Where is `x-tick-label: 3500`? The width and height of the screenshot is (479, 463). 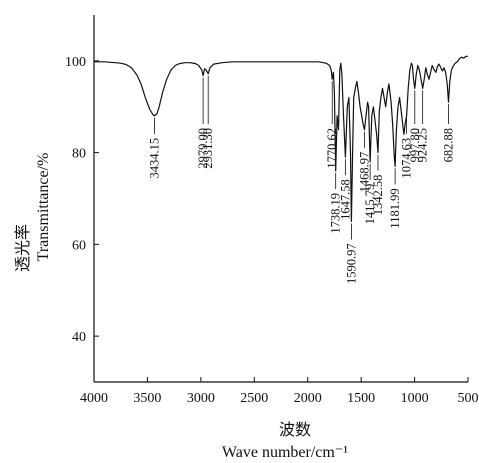
x-tick-label: 3500 is located at coordinates (147, 398).